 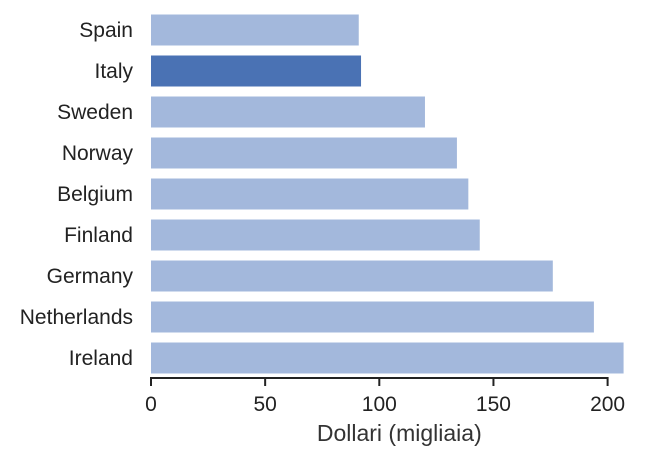 What do you see at coordinates (315, 235) in the screenshot?
I see `bar-finland` at bounding box center [315, 235].